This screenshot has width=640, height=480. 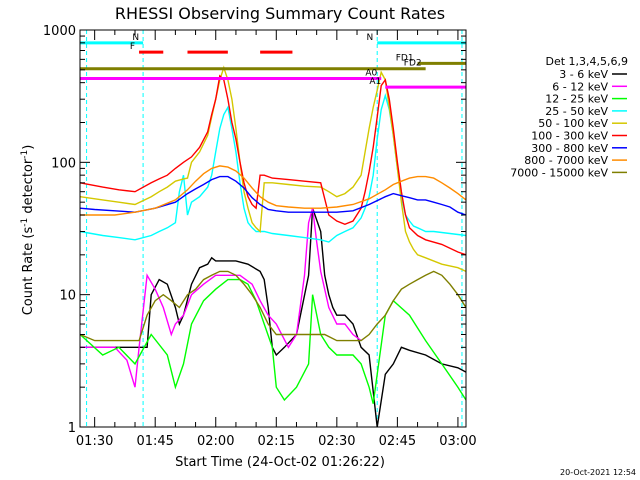 I want to click on timestamp: 20-Oct-2021 12:54, so click(x=598, y=472).